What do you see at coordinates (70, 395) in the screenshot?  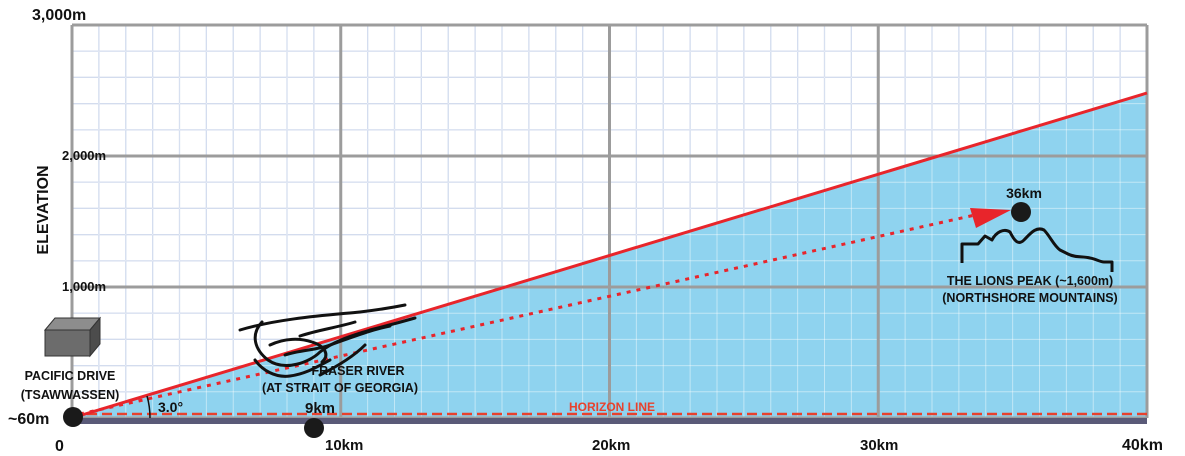 I see `observer-area: (TSAWWASSEN)` at bounding box center [70, 395].